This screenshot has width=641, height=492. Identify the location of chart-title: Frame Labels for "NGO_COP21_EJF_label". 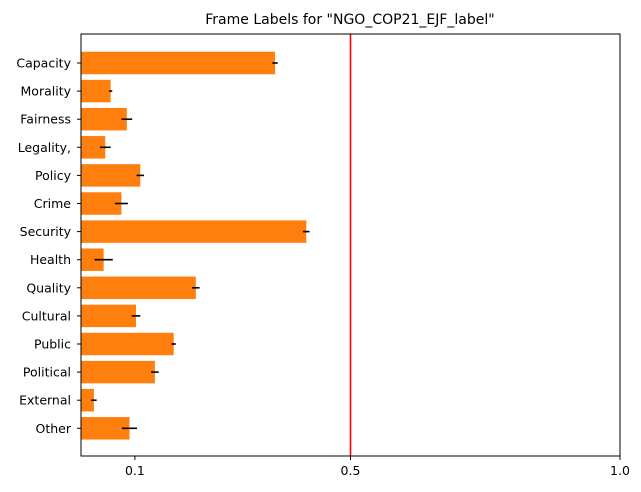
(349, 20).